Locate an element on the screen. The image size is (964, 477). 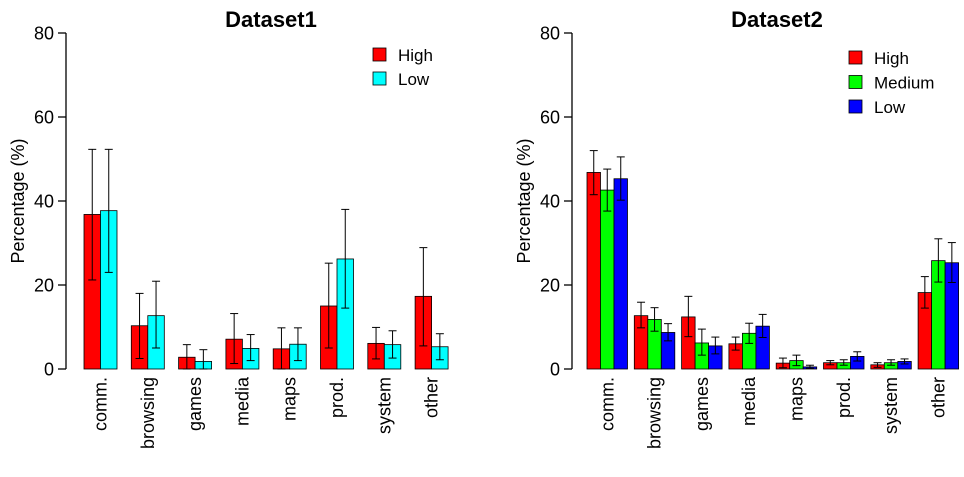
bar-low is located at coordinates (620, 274).